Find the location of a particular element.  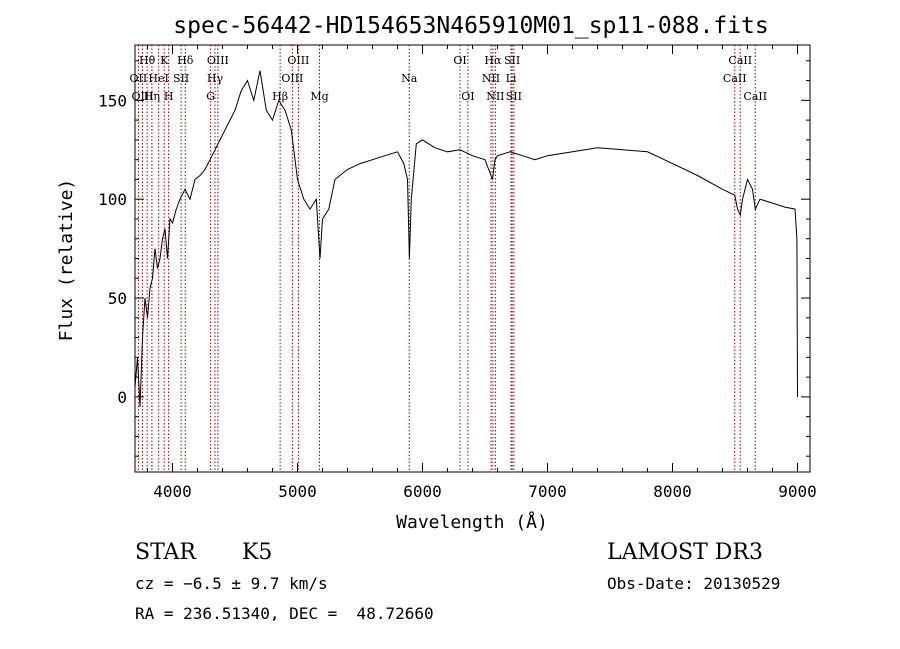

x-tick-label: 8000 is located at coordinates (672, 491).